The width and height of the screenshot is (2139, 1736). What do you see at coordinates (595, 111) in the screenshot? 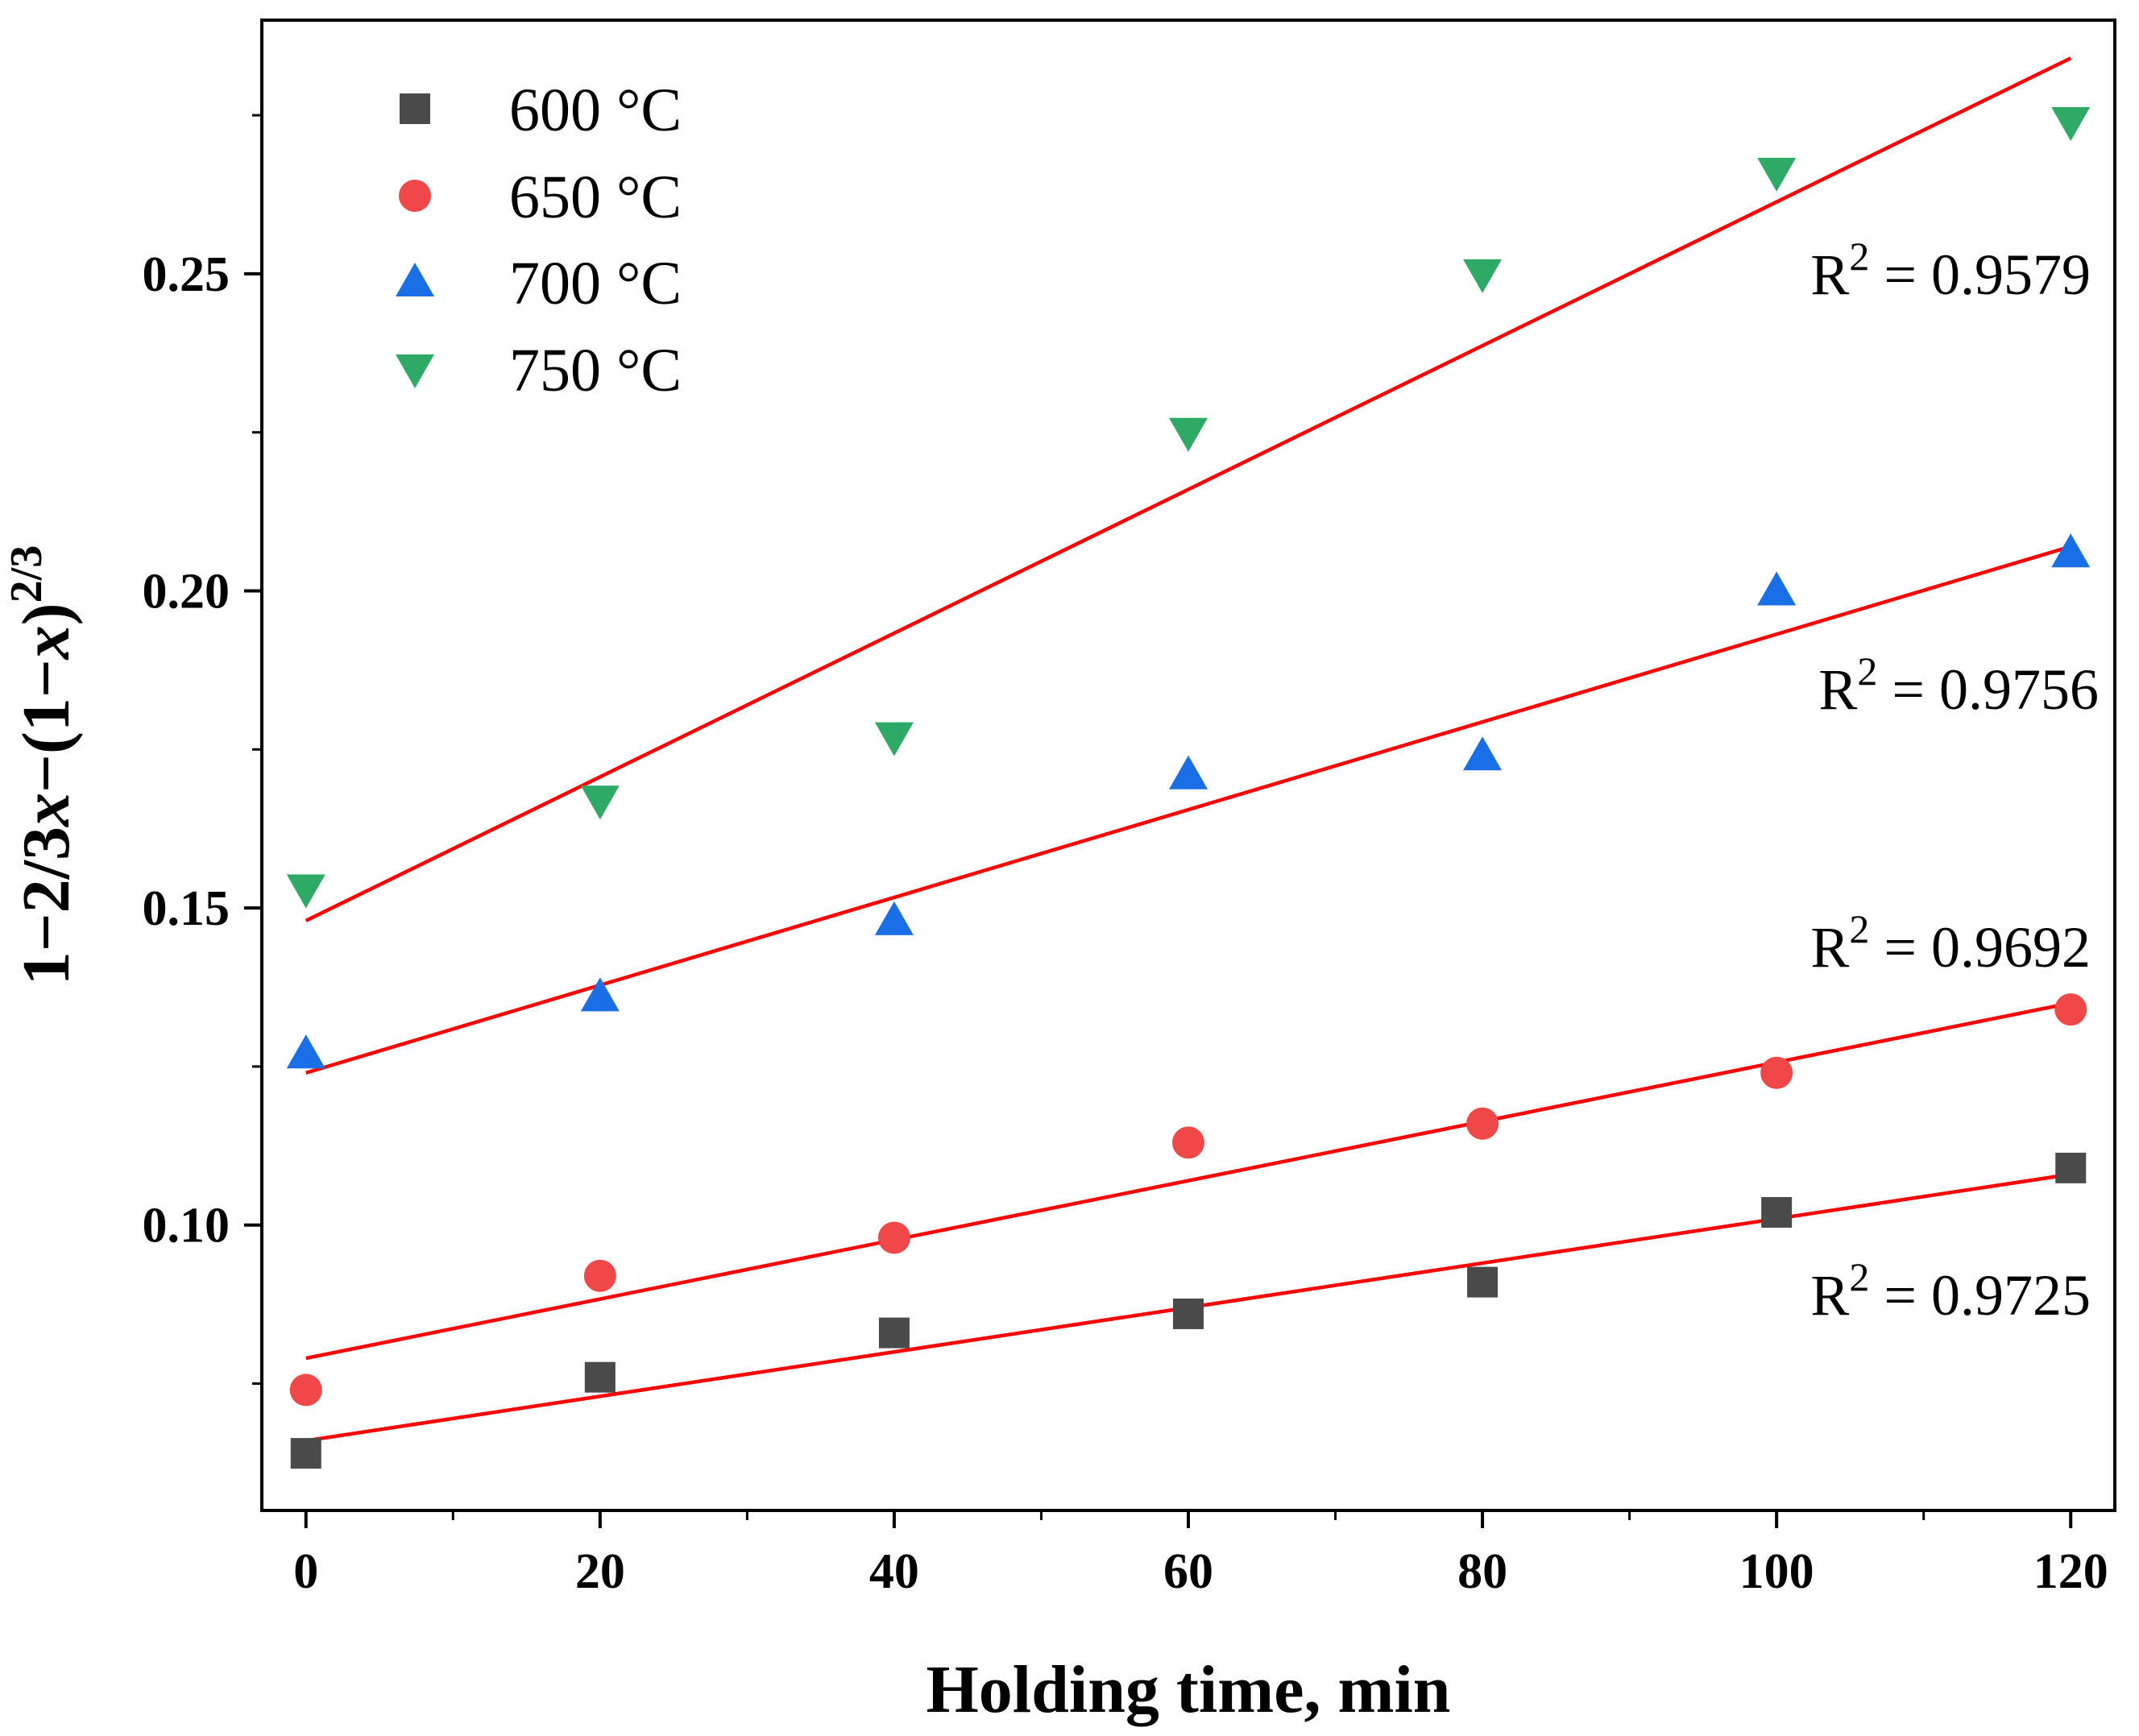
I see `legend-label: 600 °C` at bounding box center [595, 111].